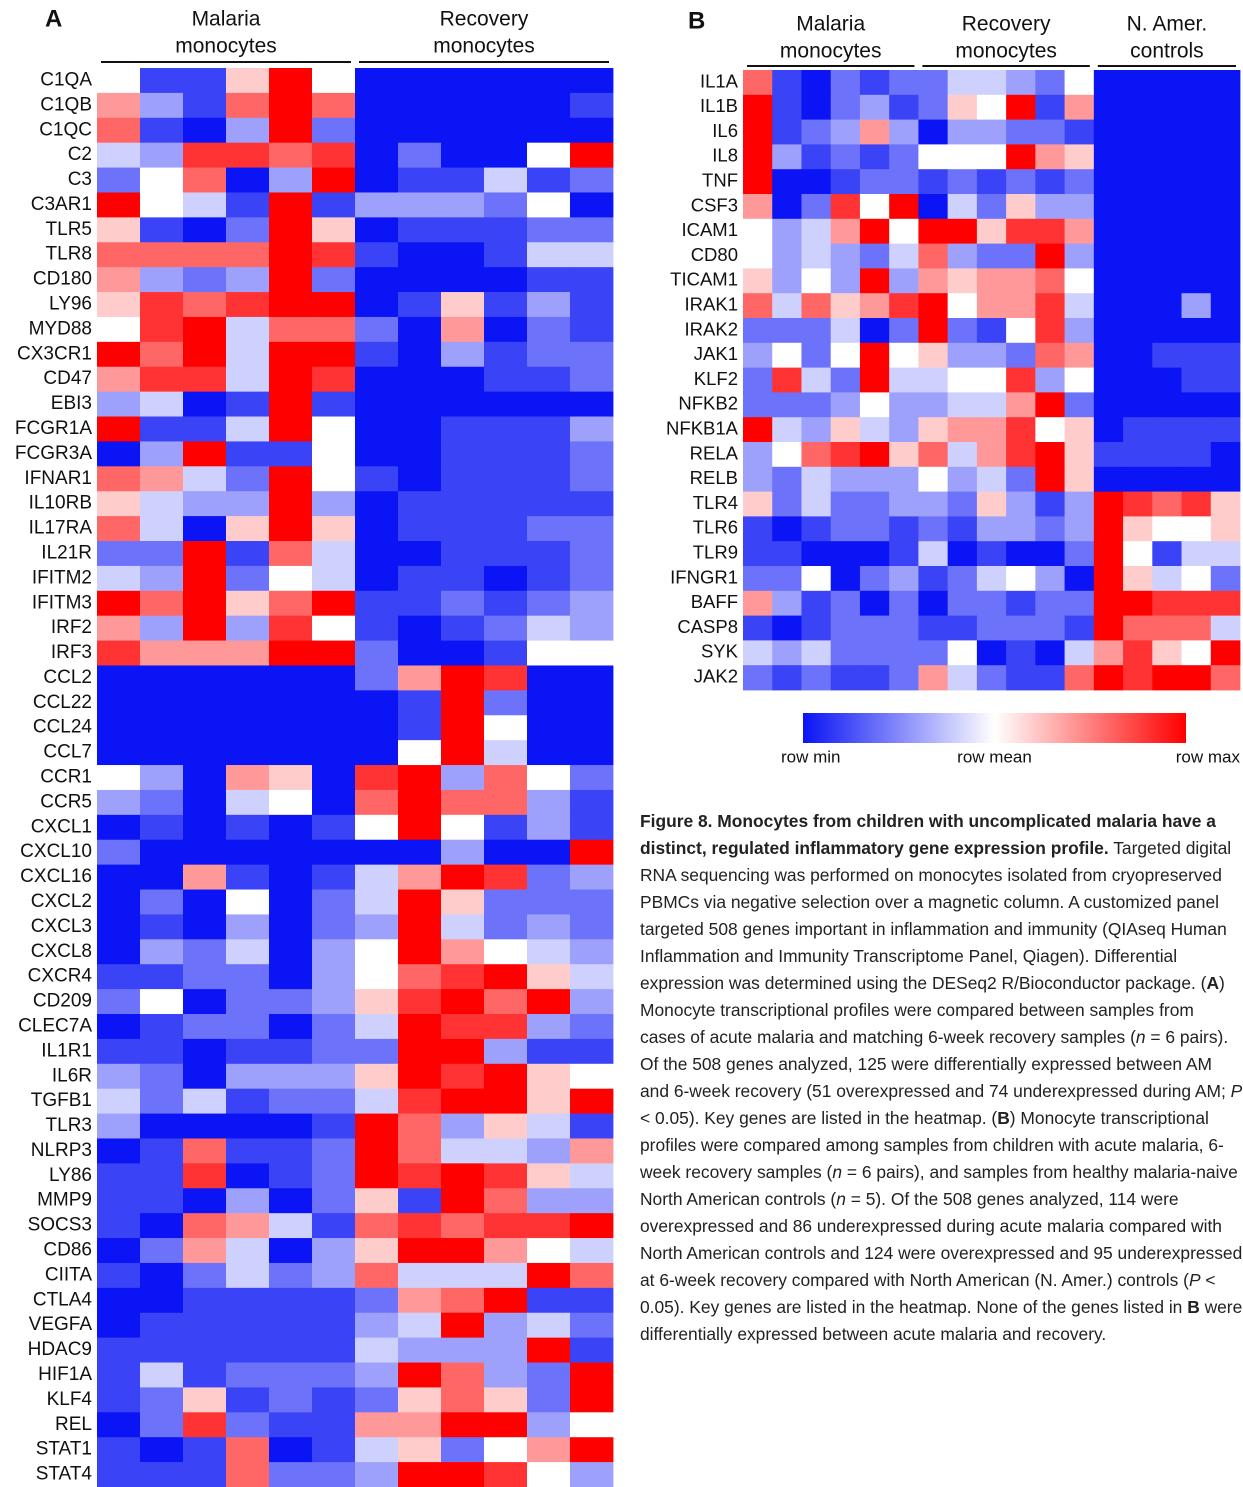  I want to click on column-group-label: monocytes, so click(831, 51).